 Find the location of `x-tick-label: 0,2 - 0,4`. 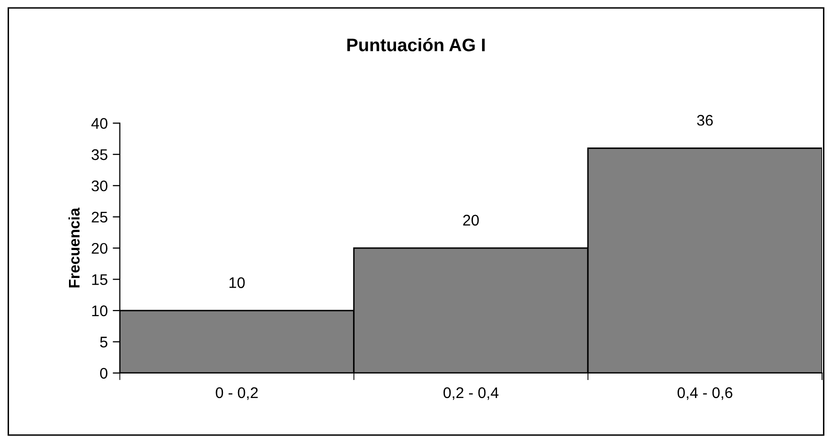

x-tick-label: 0,2 - 0,4 is located at coordinates (470, 393).